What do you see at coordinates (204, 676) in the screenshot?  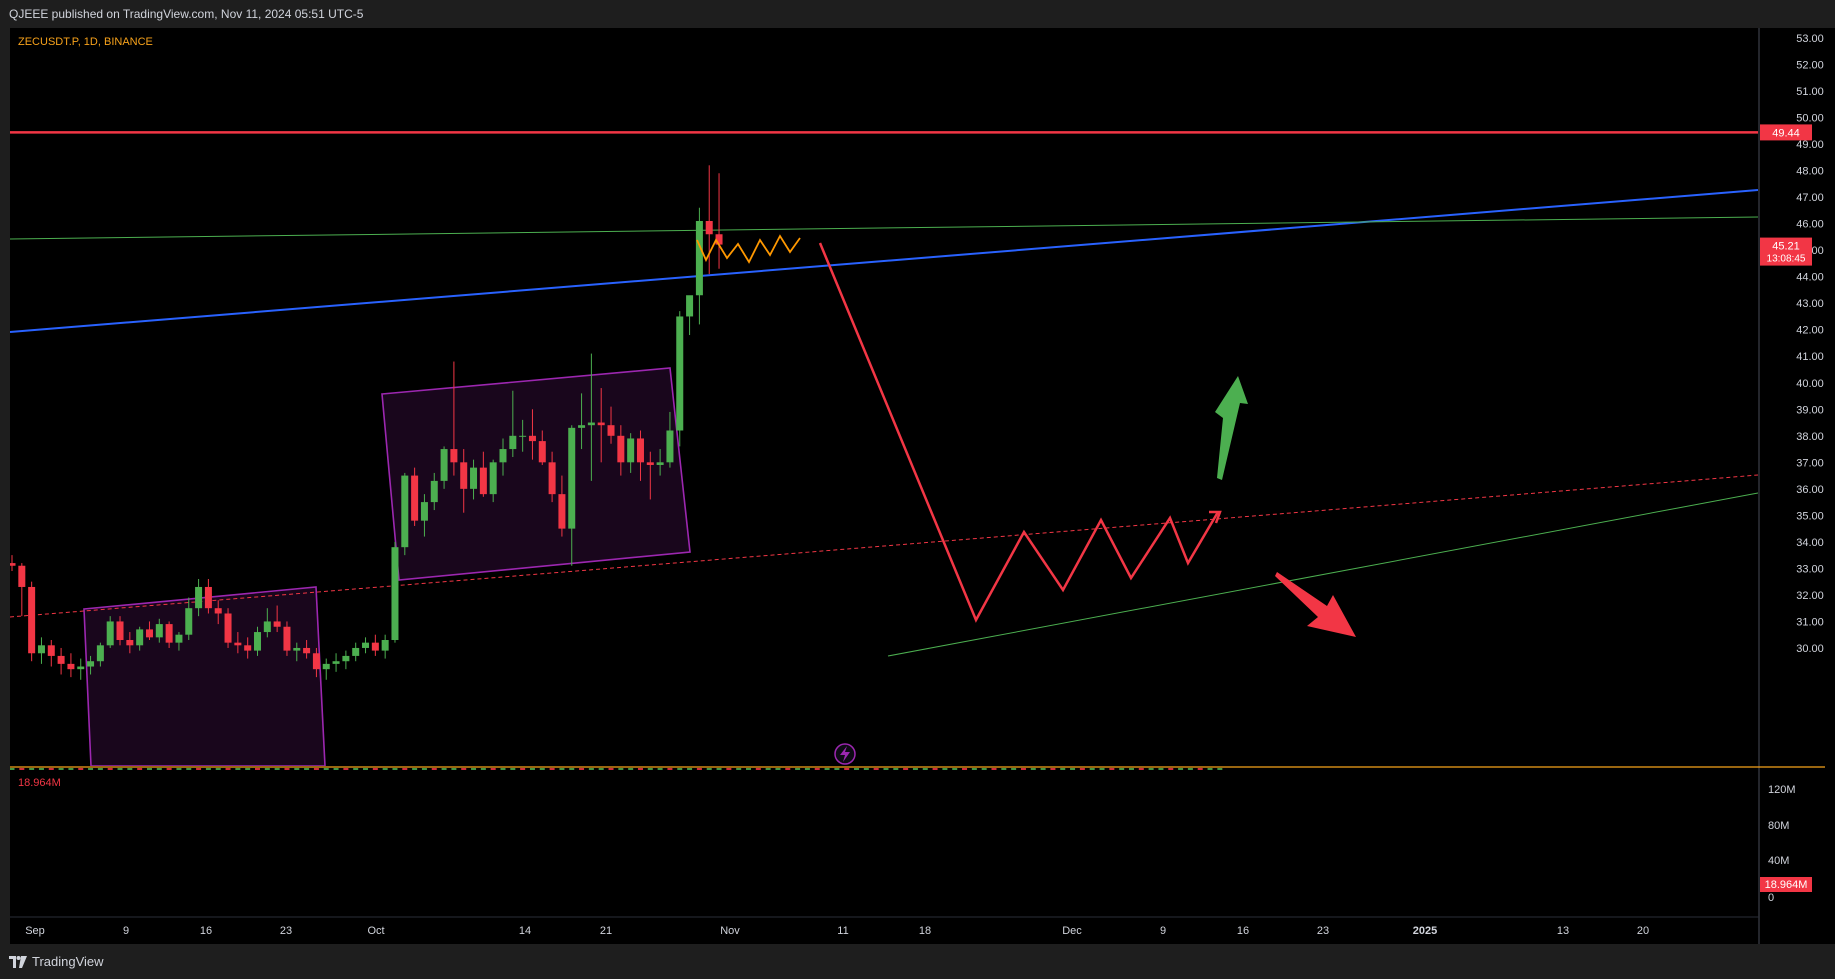 I see `consolidation-box-sep` at bounding box center [204, 676].